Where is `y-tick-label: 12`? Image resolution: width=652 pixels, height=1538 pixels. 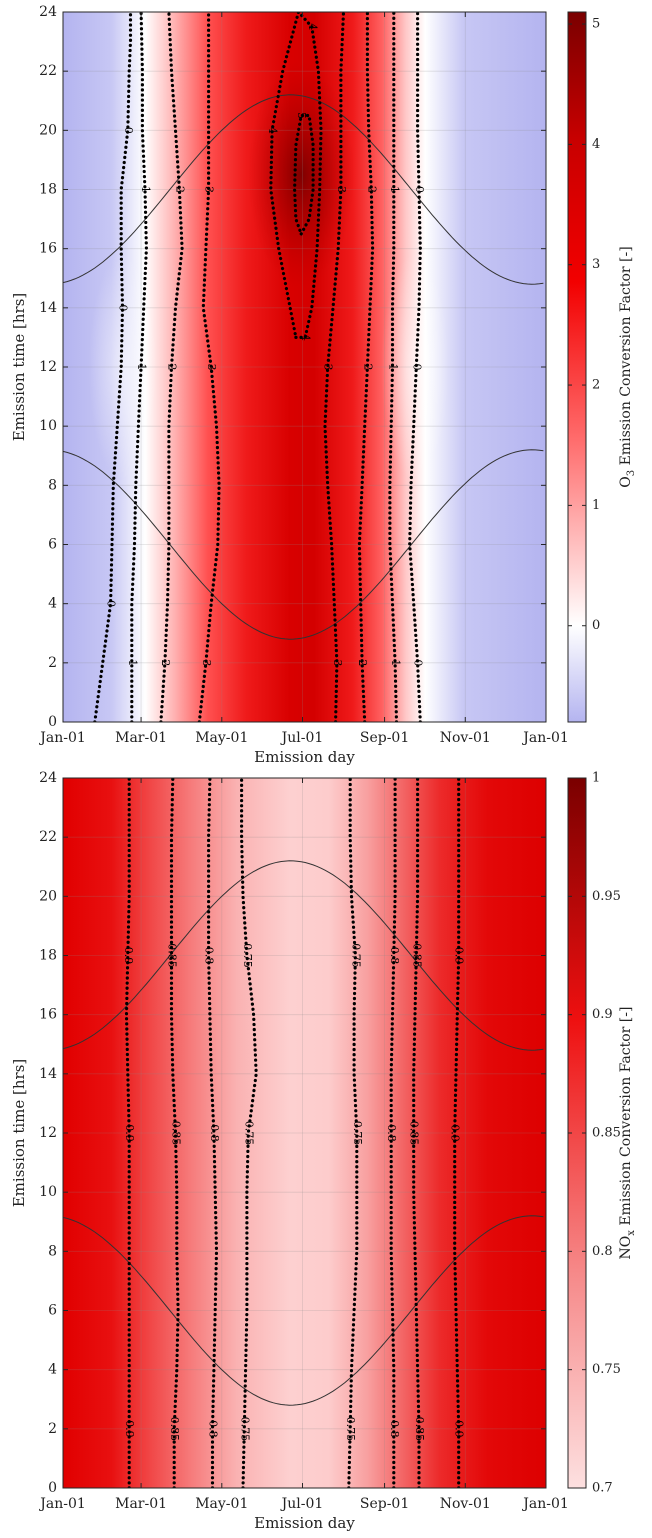
y-tick-label: 12 is located at coordinates (48, 1133).